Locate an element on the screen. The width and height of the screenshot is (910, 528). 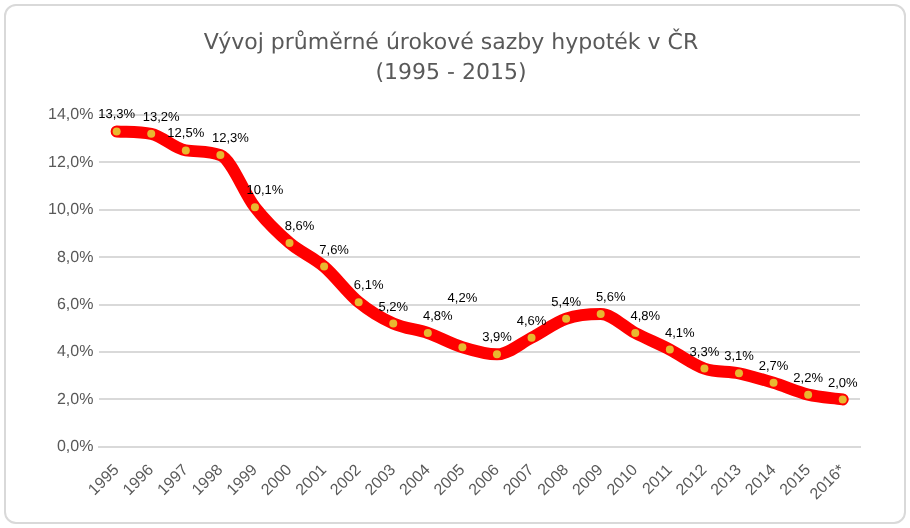
chart-subtitle: (1995 - 2015) is located at coordinates (451, 72).